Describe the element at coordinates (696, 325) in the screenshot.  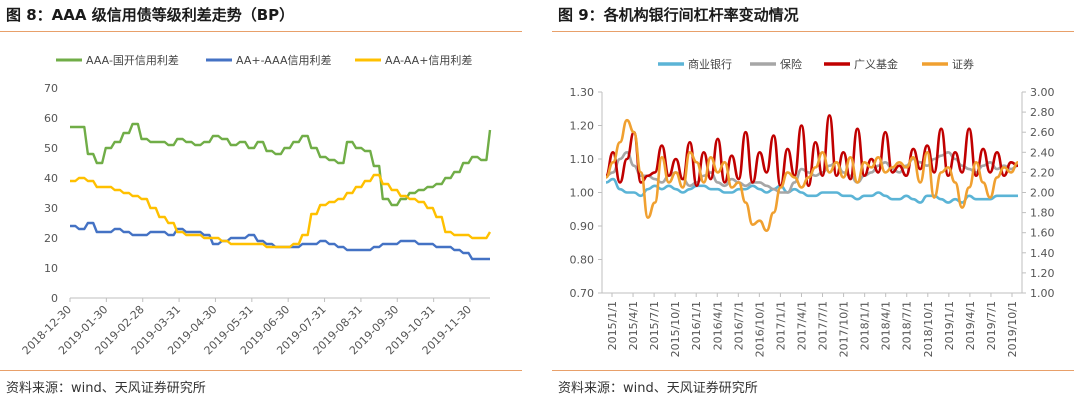
I see `x-tick-label: 2016/1/1` at that location.